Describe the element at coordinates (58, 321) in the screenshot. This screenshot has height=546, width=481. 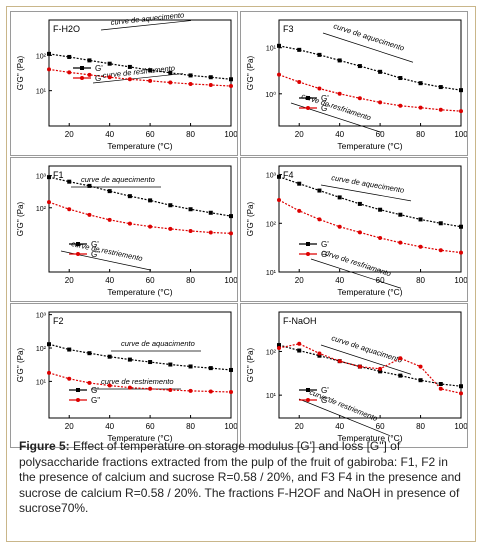
I see `panel-label: F2` at that location.